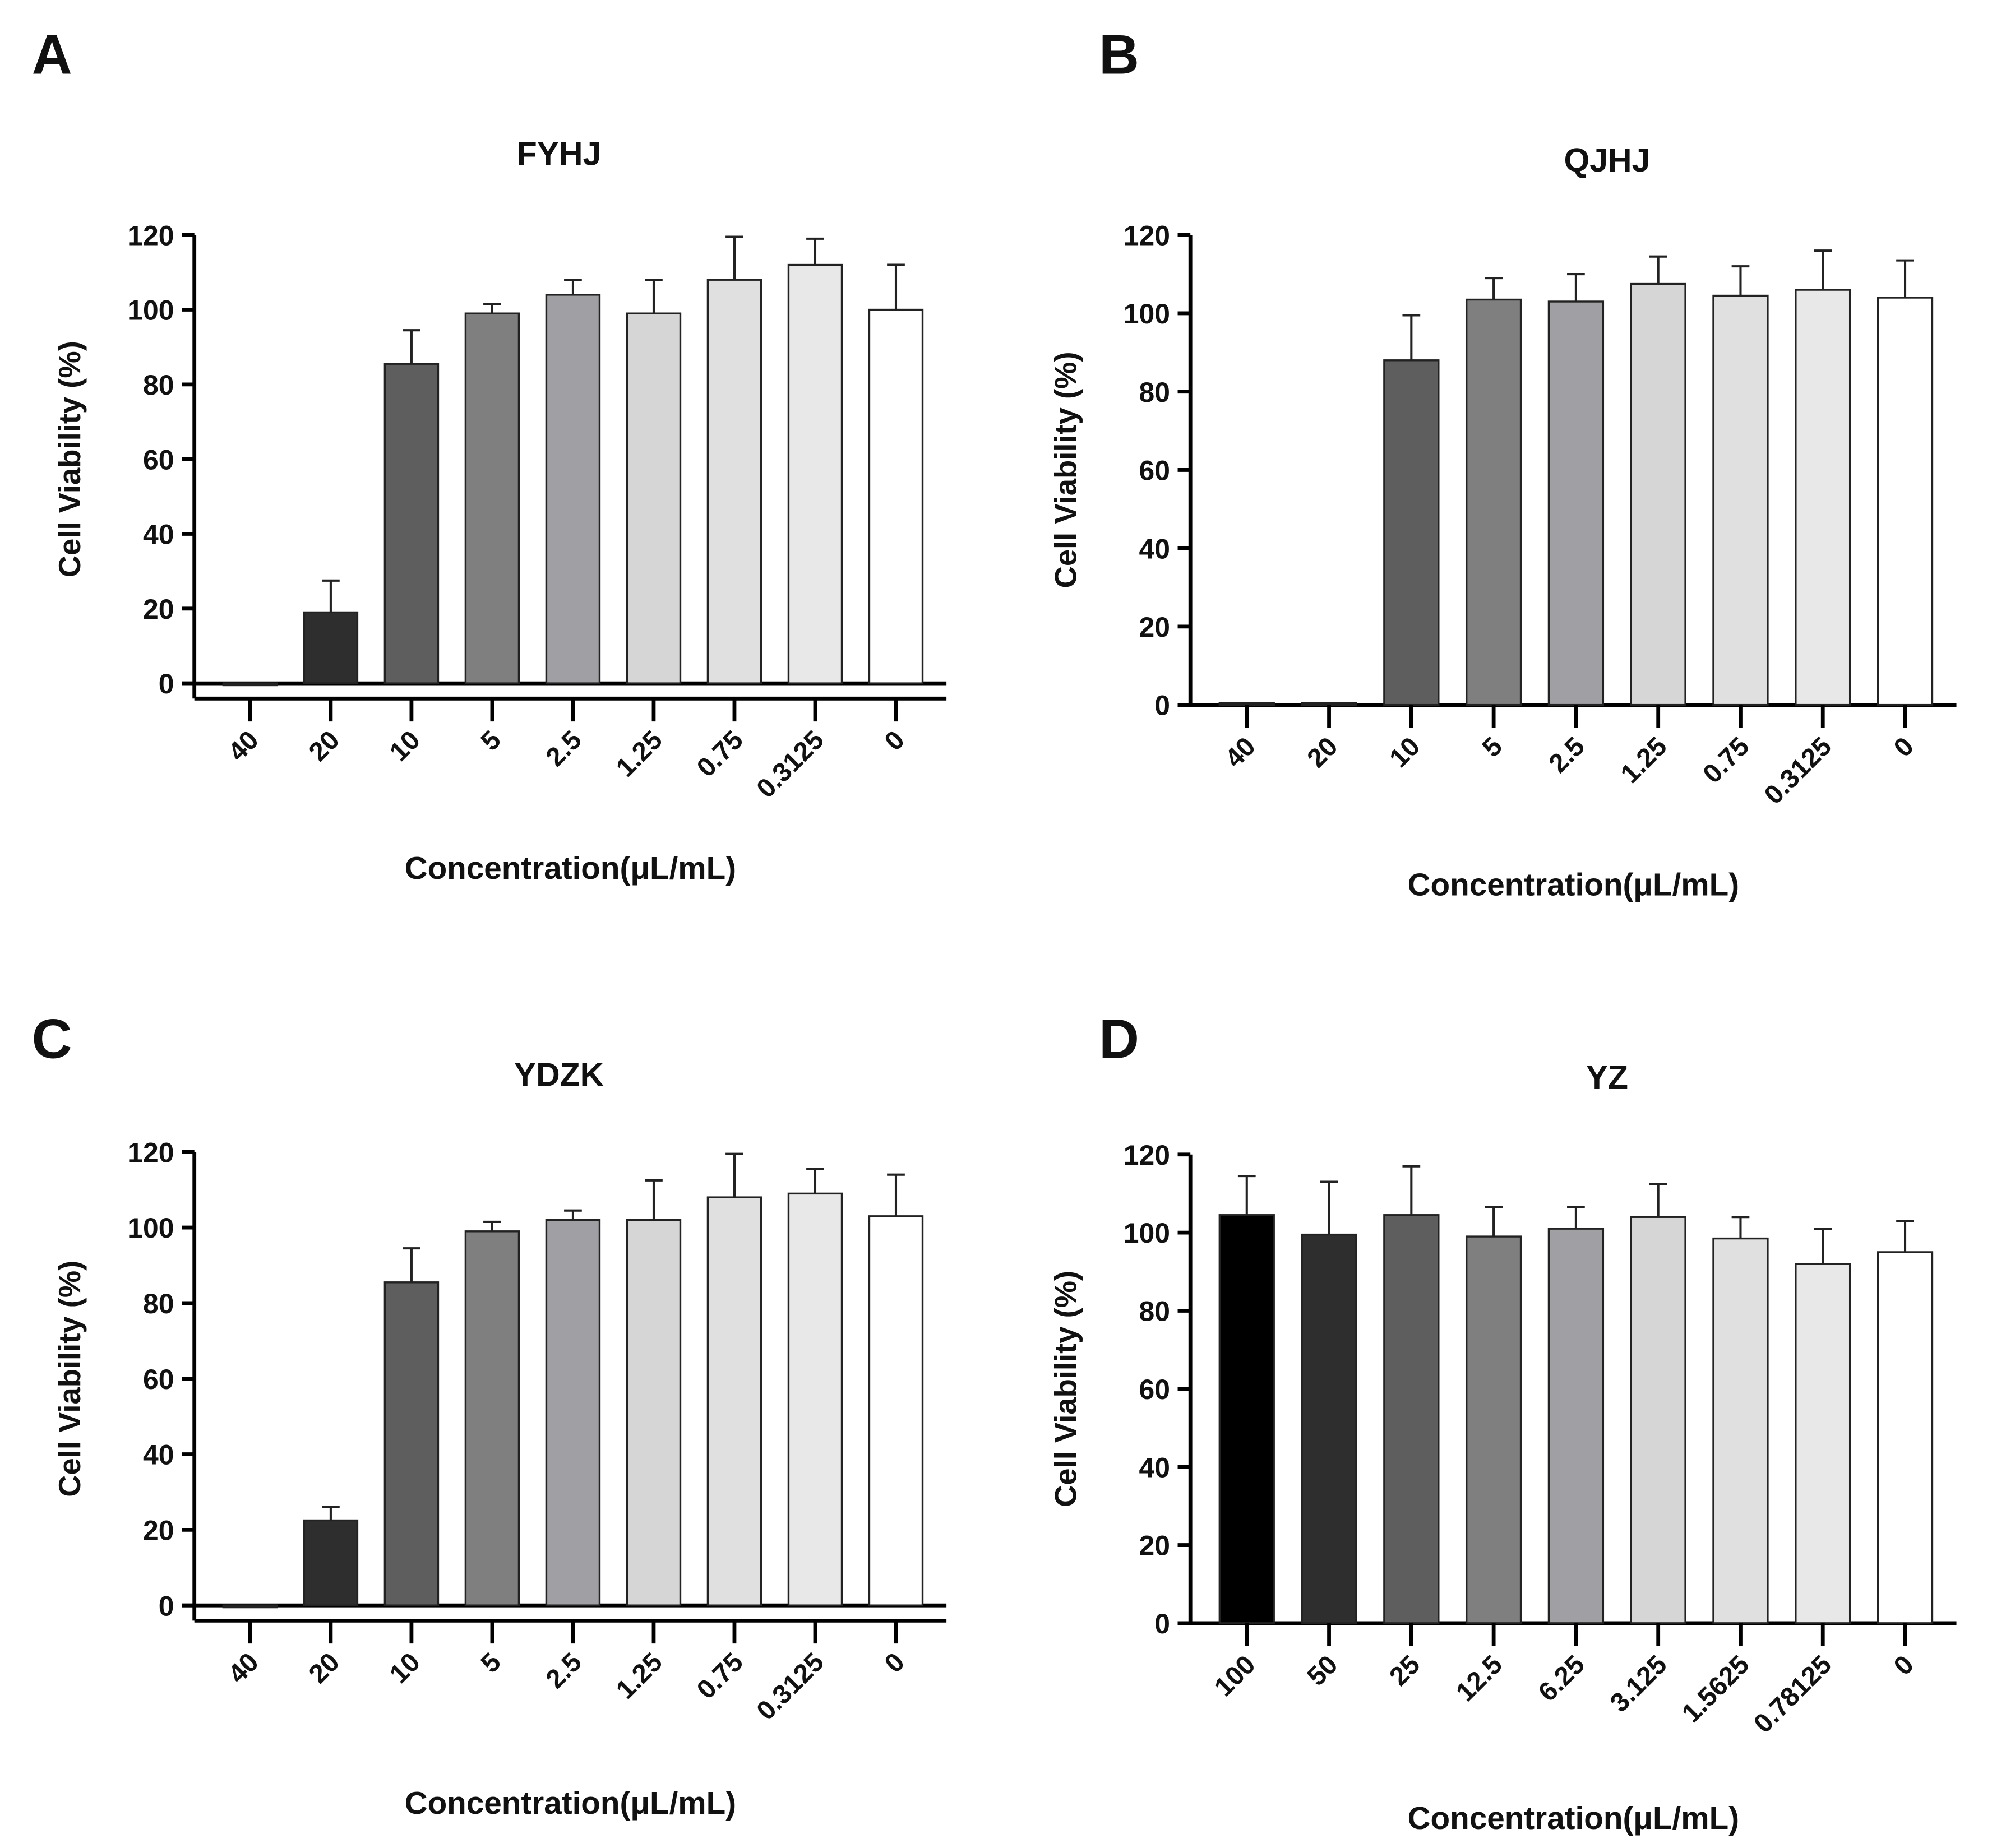 This screenshot has height=1848, width=1992. Describe the element at coordinates (1639, 1684) in the screenshot. I see `x-tick-label: 3.125` at that location.